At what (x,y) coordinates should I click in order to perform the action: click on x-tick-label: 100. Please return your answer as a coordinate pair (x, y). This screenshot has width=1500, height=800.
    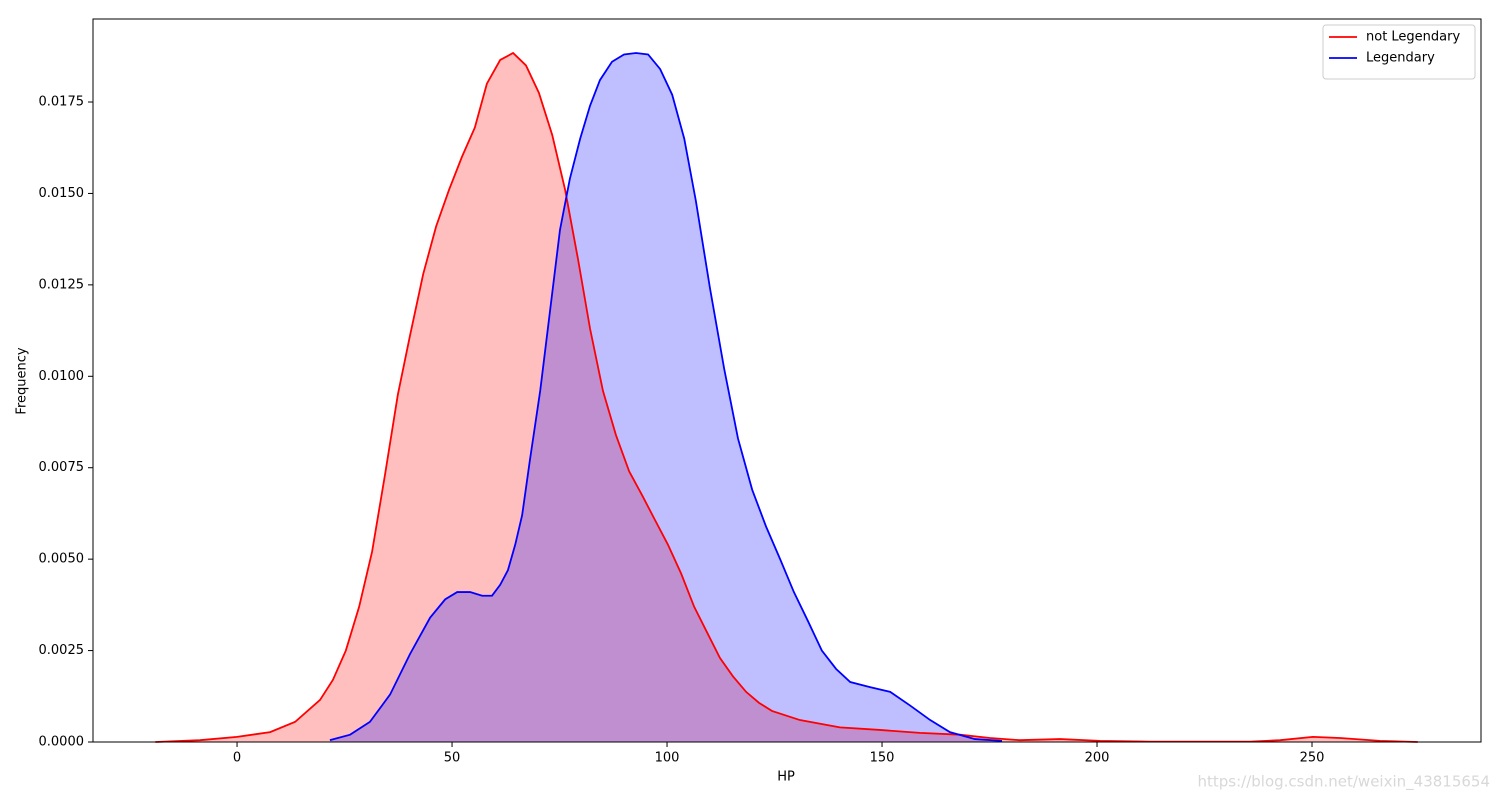
    Looking at the image, I should click on (667, 758).